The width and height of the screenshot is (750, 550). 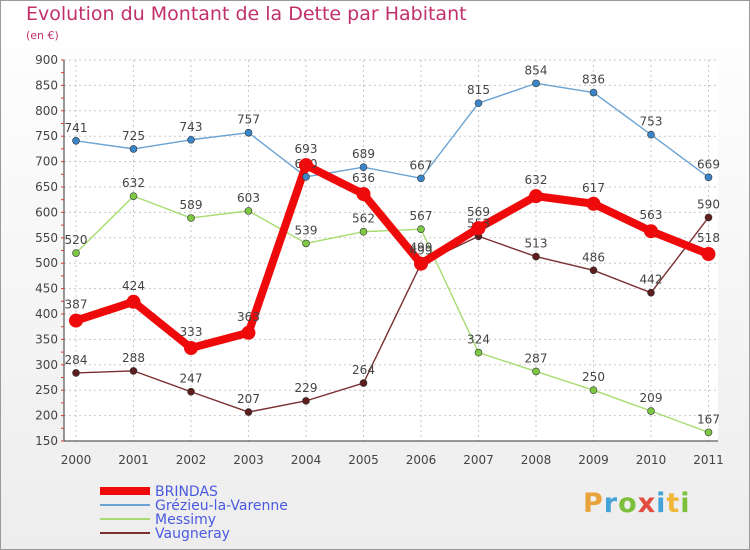 I want to click on y-tick-label: 300, so click(x=46, y=365).